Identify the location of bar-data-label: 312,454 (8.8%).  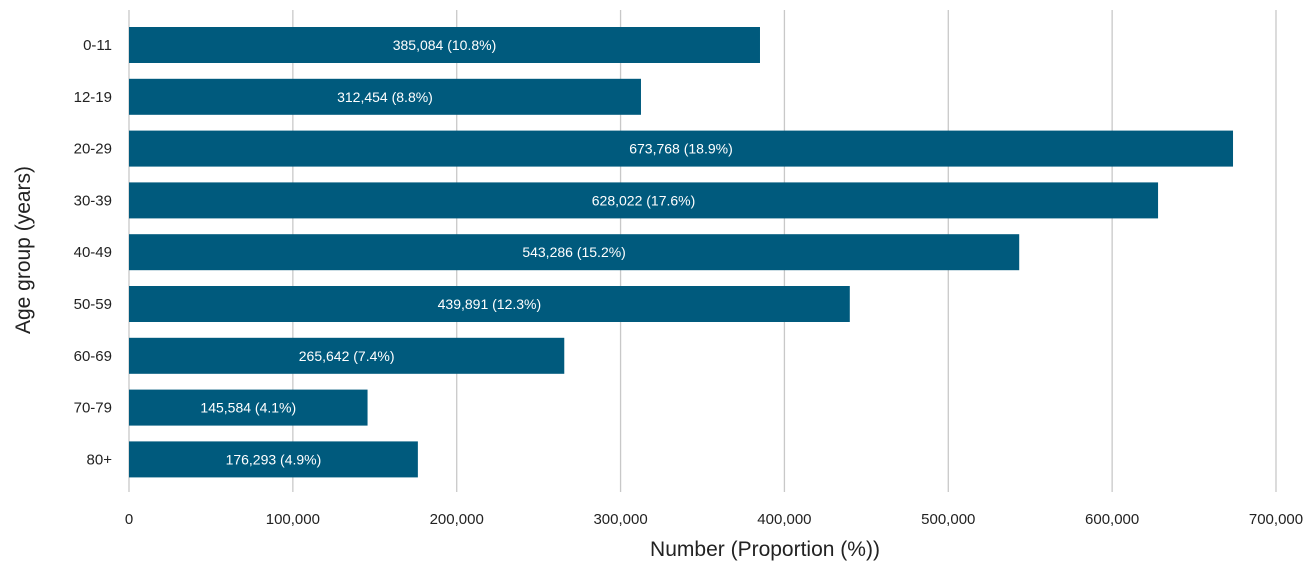
(385, 97).